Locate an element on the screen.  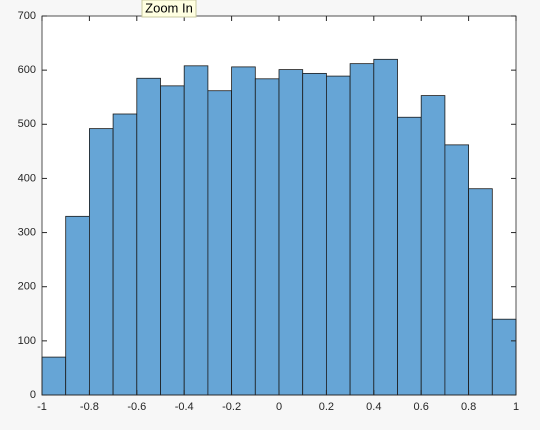
x-tick-label: 0.8 is located at coordinates (468, 407).